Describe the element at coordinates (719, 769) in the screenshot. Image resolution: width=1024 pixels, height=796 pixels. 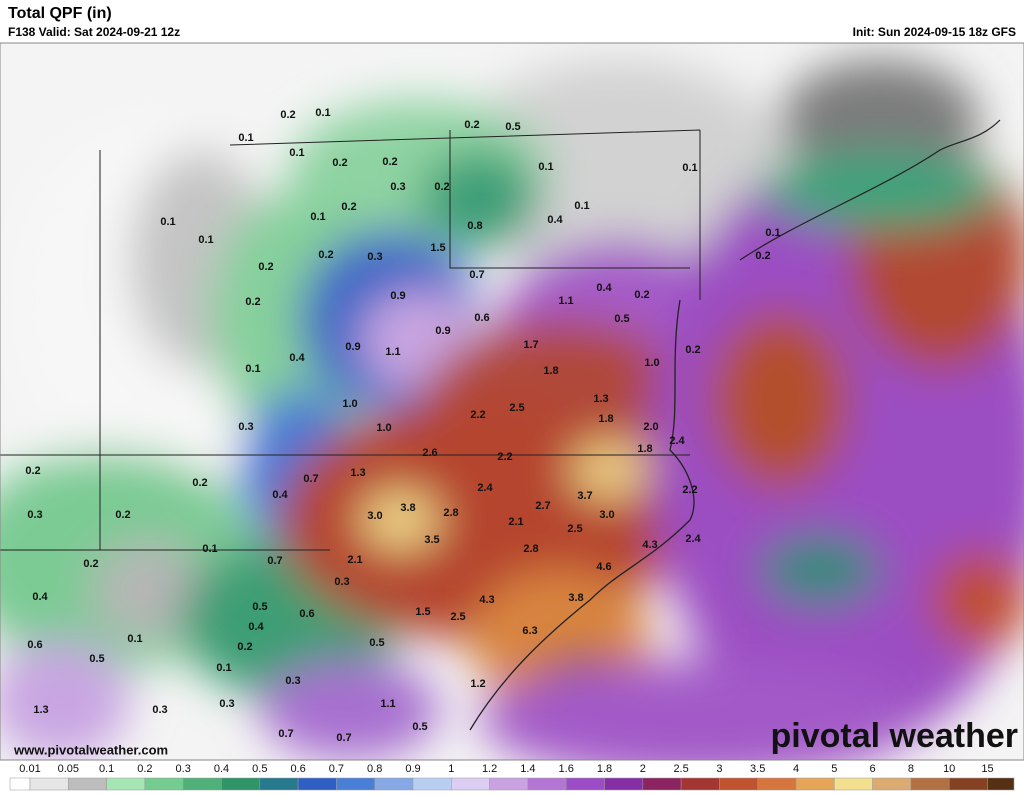
I see `colorbar-label: 3` at that location.